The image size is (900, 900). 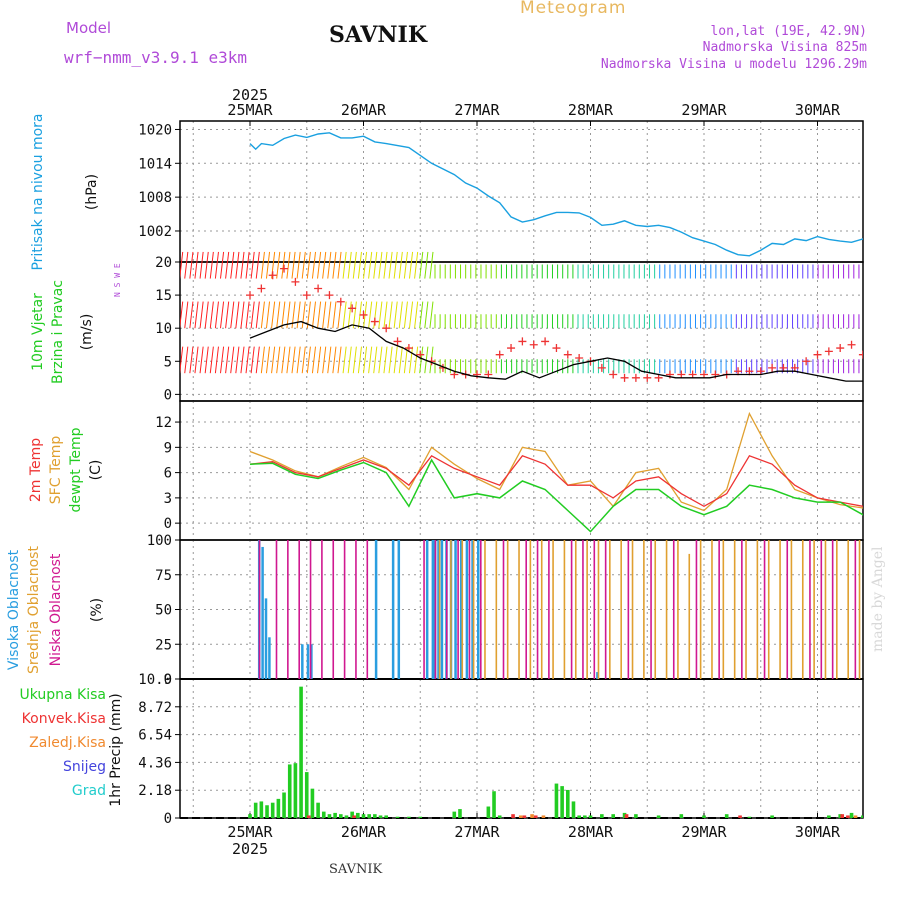 I want to click on cloud-ylabel: (%), so click(x=97, y=610).